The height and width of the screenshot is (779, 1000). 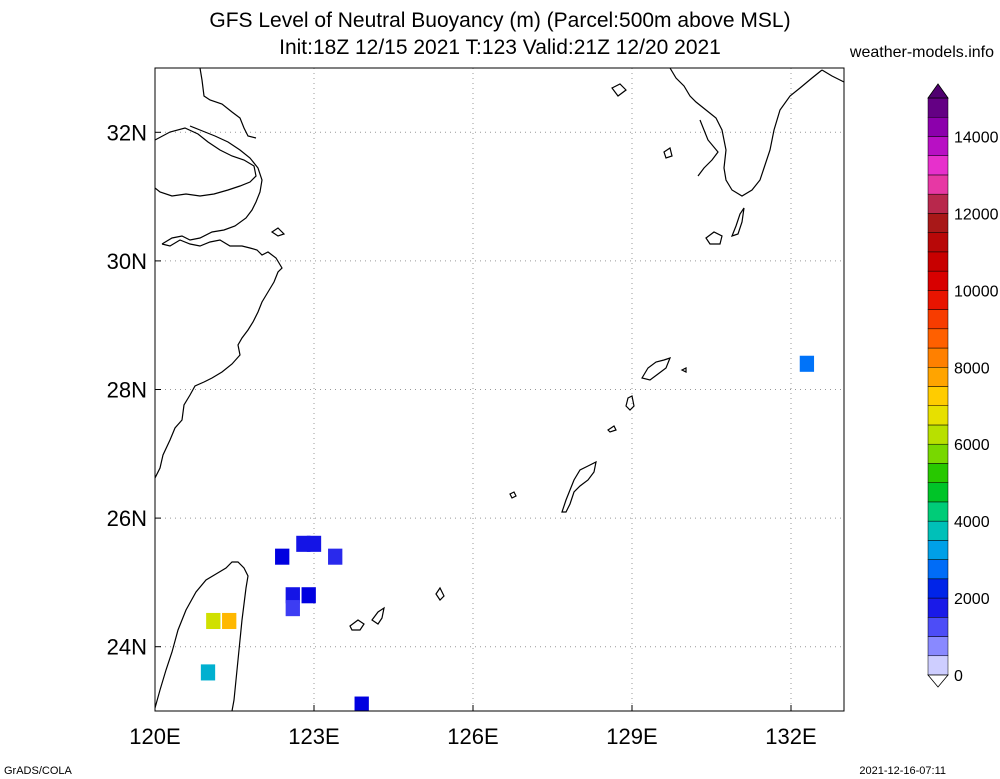 I want to click on colorbar-tick-label: 12000, so click(x=976, y=214).